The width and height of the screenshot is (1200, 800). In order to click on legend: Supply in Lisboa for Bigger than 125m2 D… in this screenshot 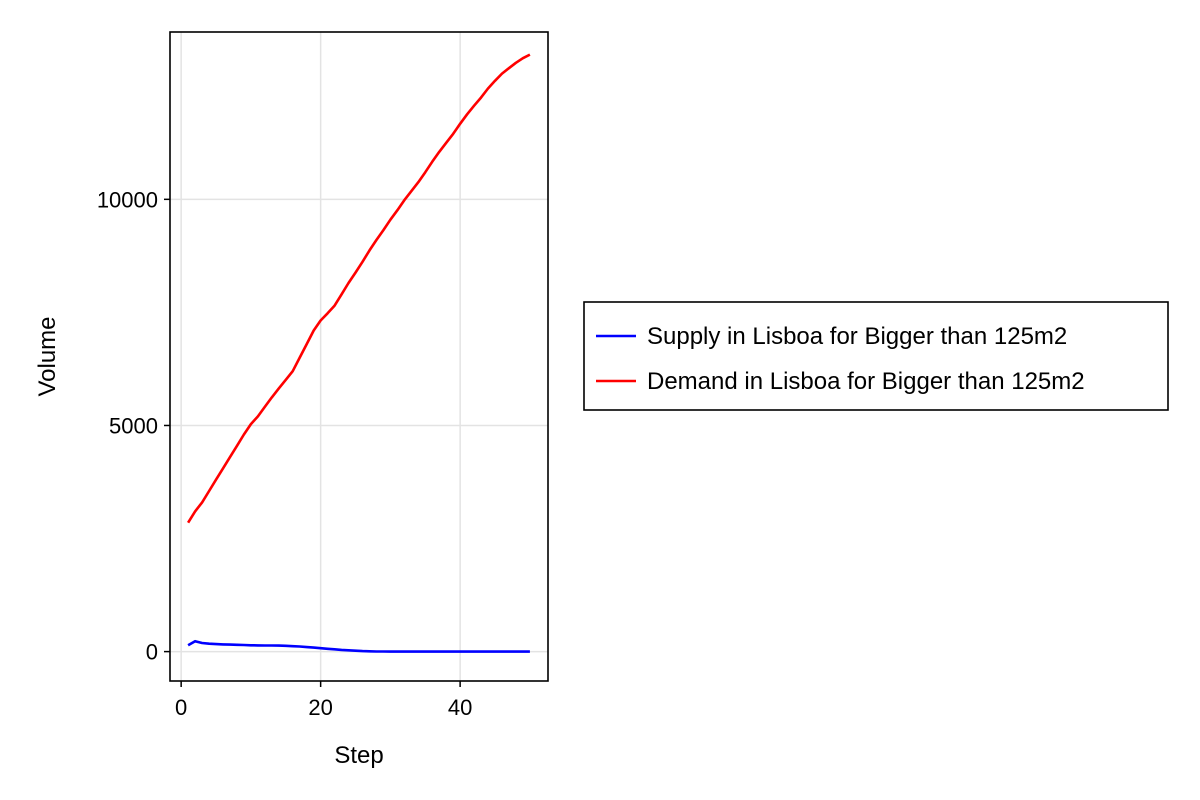, I will do `click(876, 356)`.